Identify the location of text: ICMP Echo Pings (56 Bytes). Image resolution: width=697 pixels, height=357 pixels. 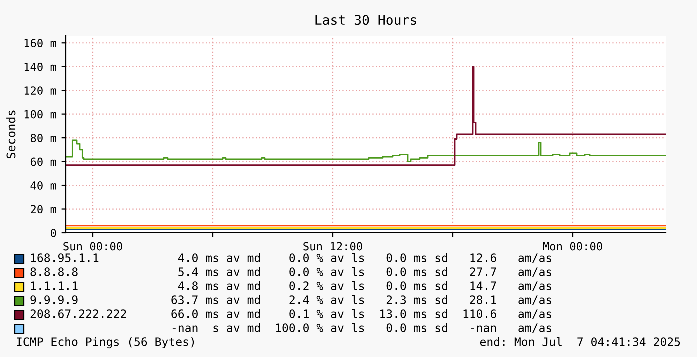
(105, 343).